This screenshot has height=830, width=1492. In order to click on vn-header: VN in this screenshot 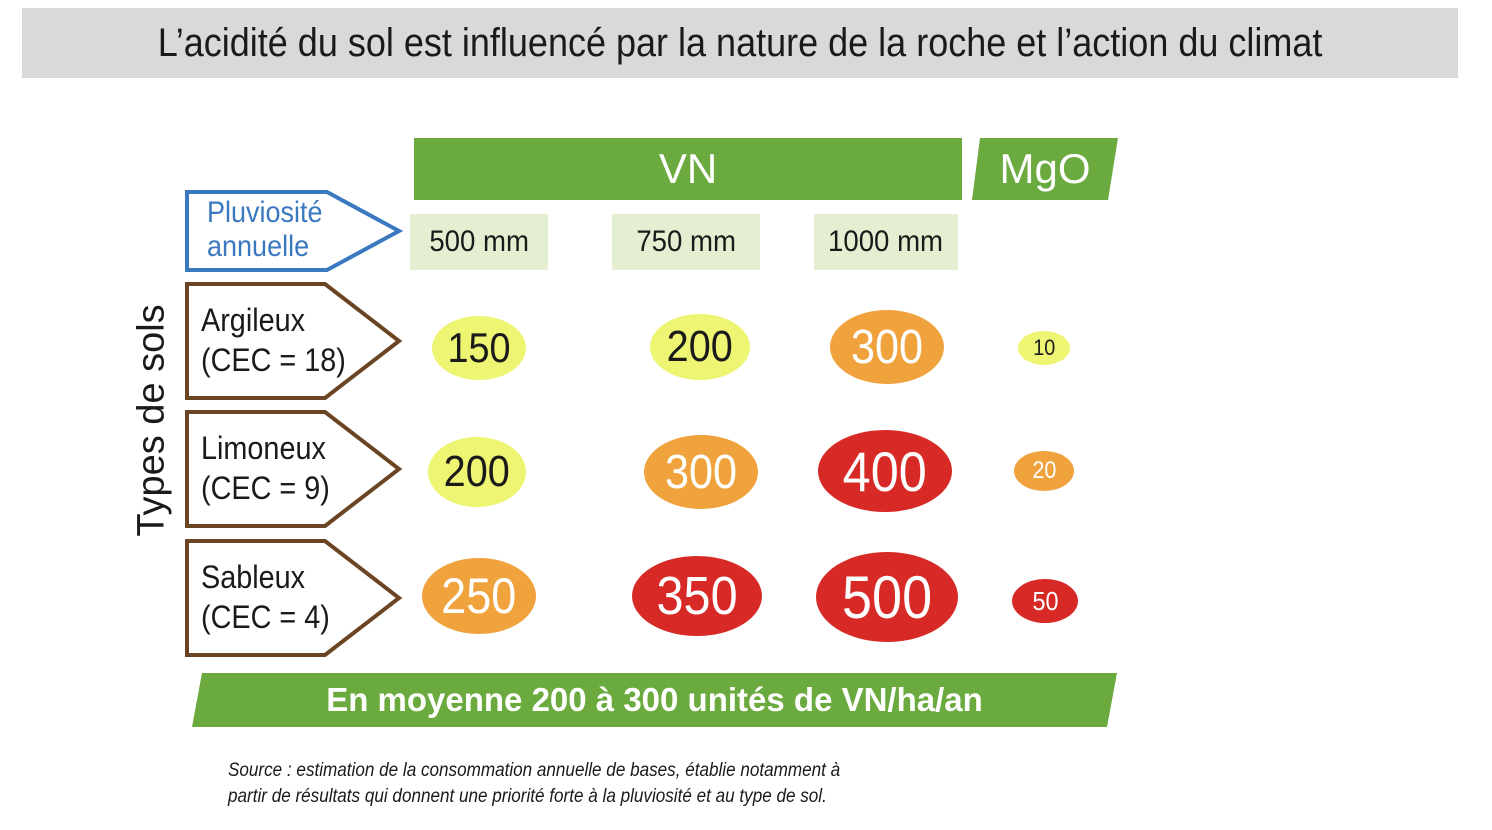, I will do `click(688, 169)`.